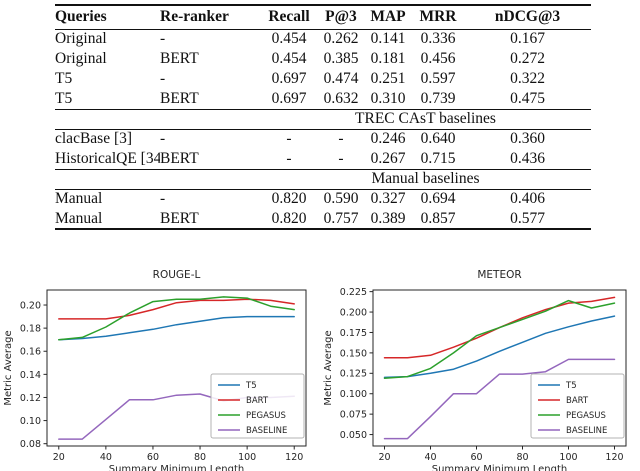 This screenshot has height=471, width=640. I want to click on table-cell: 0.262, so click(341, 39).